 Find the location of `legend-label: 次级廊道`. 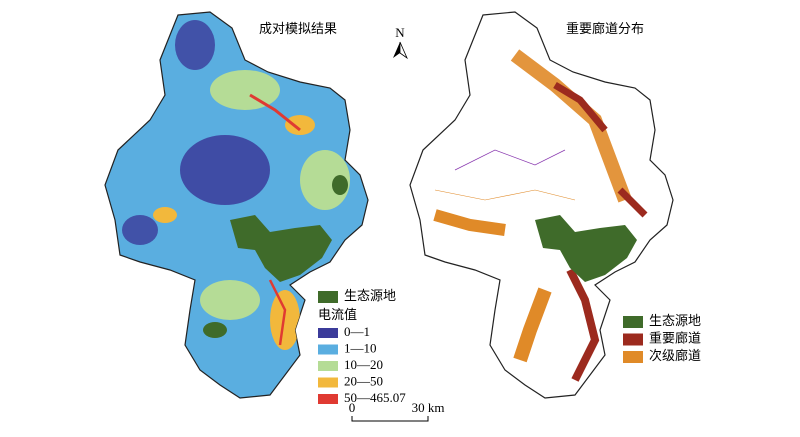

legend-label: 次级廊道 is located at coordinates (675, 355).